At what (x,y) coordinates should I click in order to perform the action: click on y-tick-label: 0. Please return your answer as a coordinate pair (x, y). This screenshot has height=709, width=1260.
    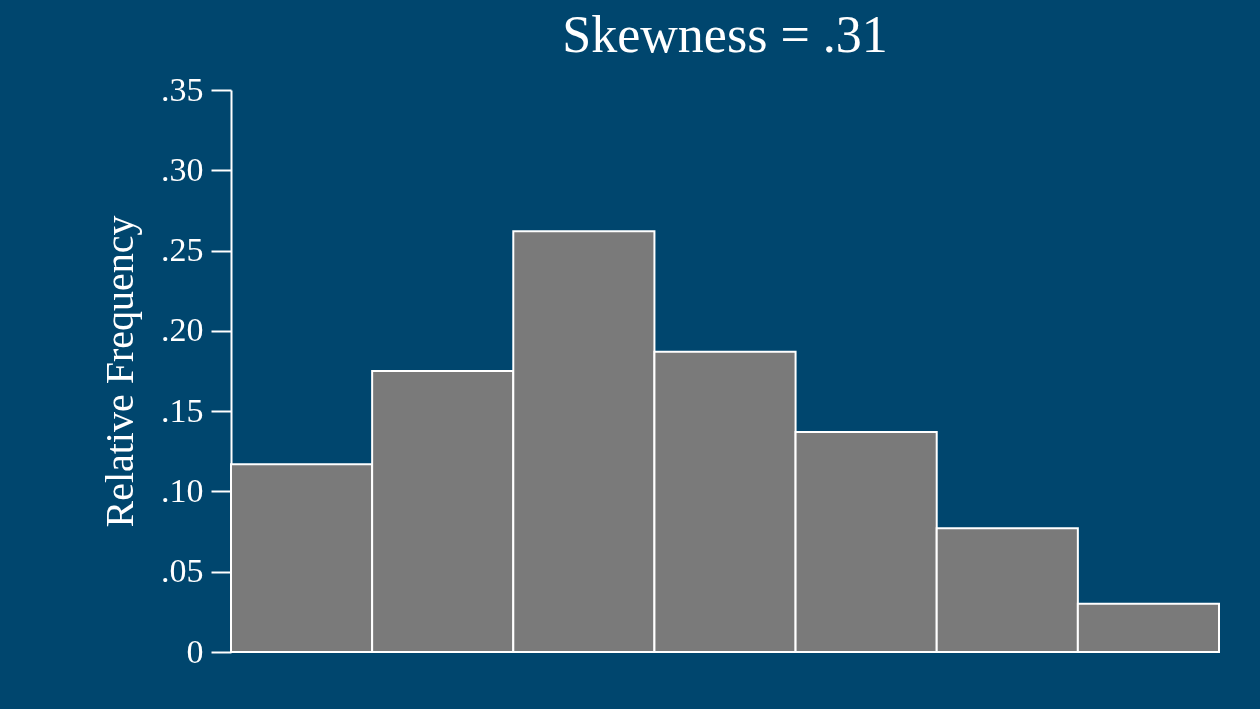
    Looking at the image, I should click on (195, 651).